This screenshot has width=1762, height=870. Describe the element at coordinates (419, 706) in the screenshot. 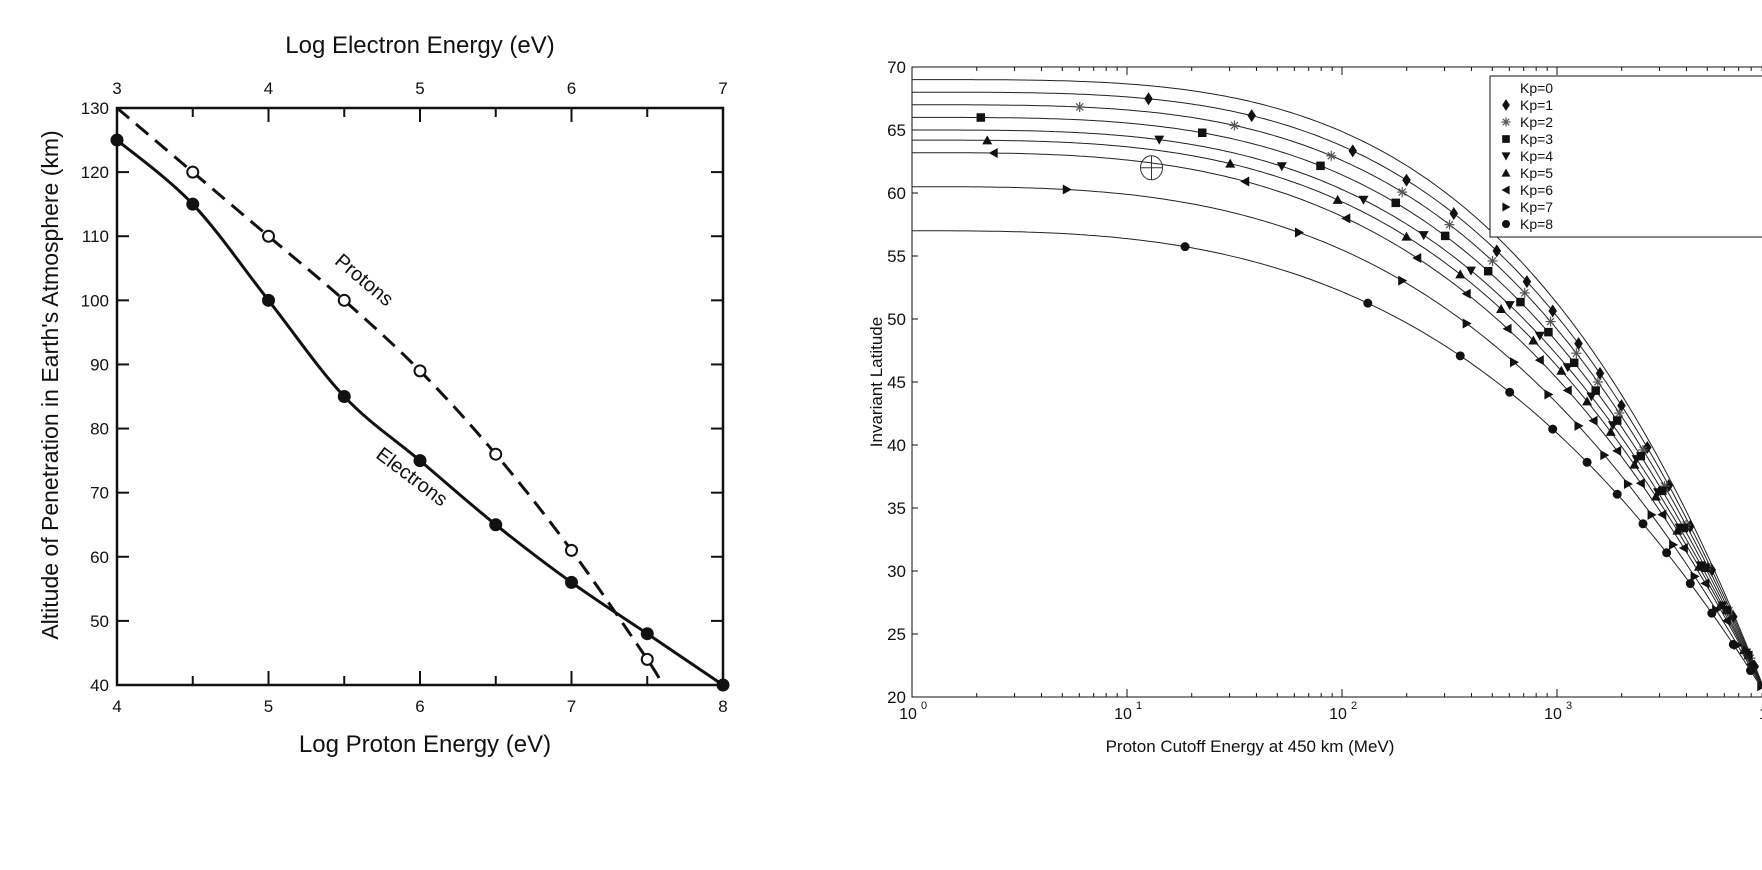

I see `left-bottom-tick-label: 6` at that location.